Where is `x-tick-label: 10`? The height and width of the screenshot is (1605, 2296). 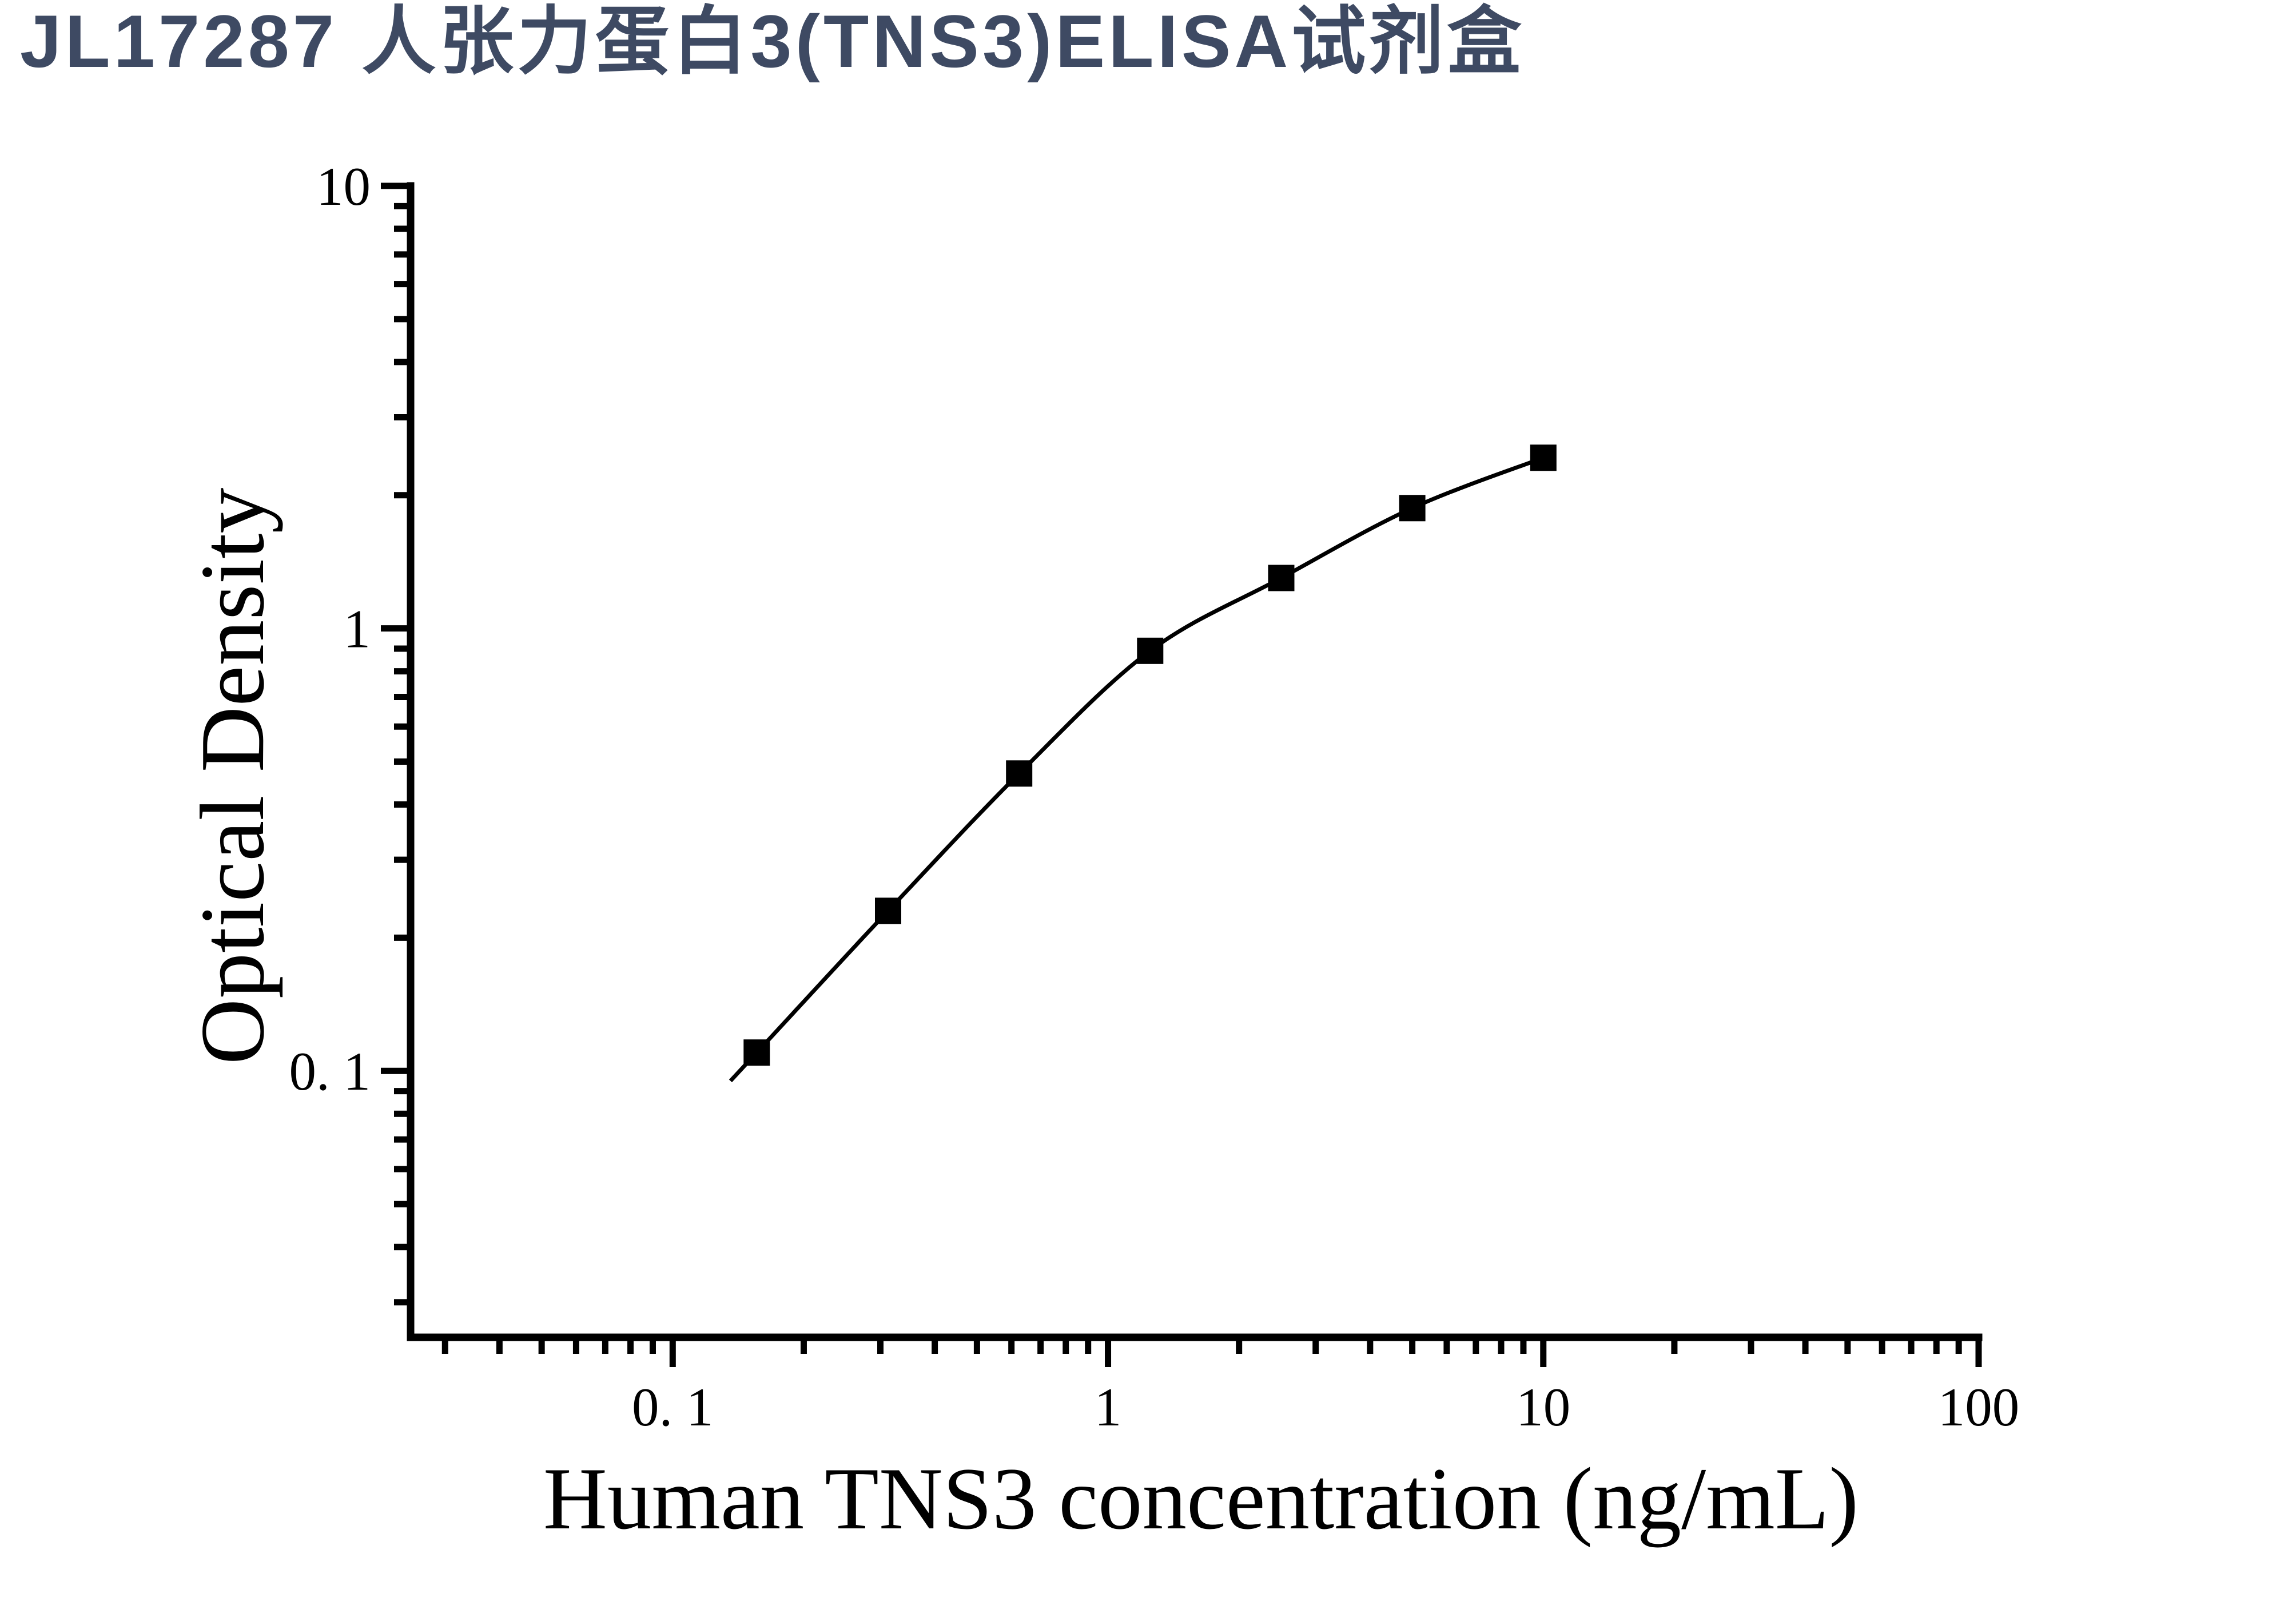
x-tick-label: 10 is located at coordinates (1543, 1407).